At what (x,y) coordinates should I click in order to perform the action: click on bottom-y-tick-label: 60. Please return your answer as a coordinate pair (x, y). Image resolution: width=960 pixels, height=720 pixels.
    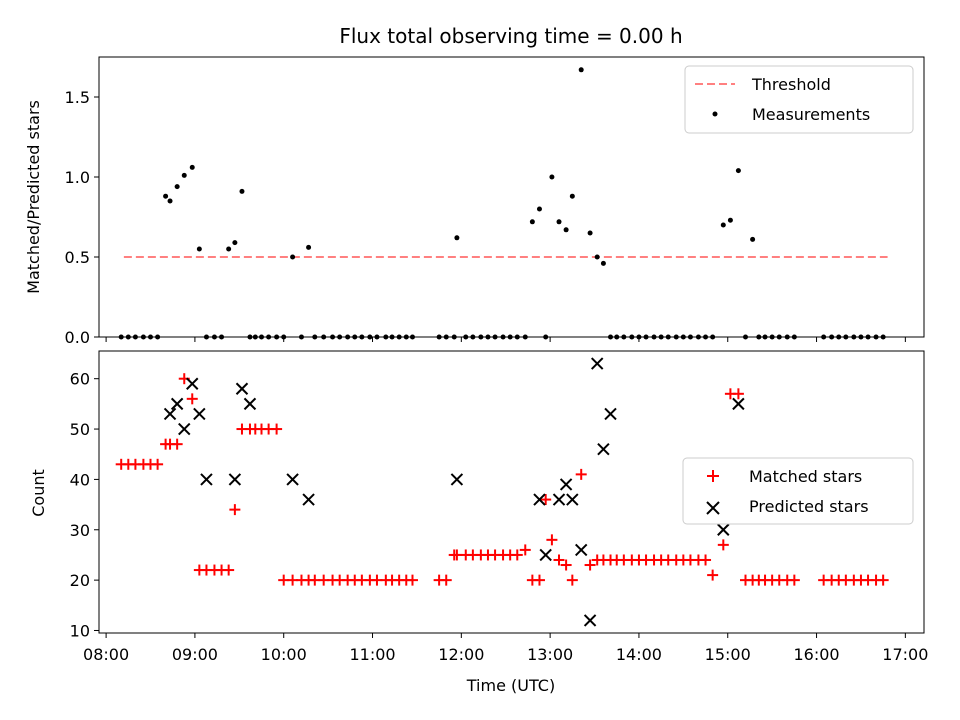
    Looking at the image, I should click on (80, 379).